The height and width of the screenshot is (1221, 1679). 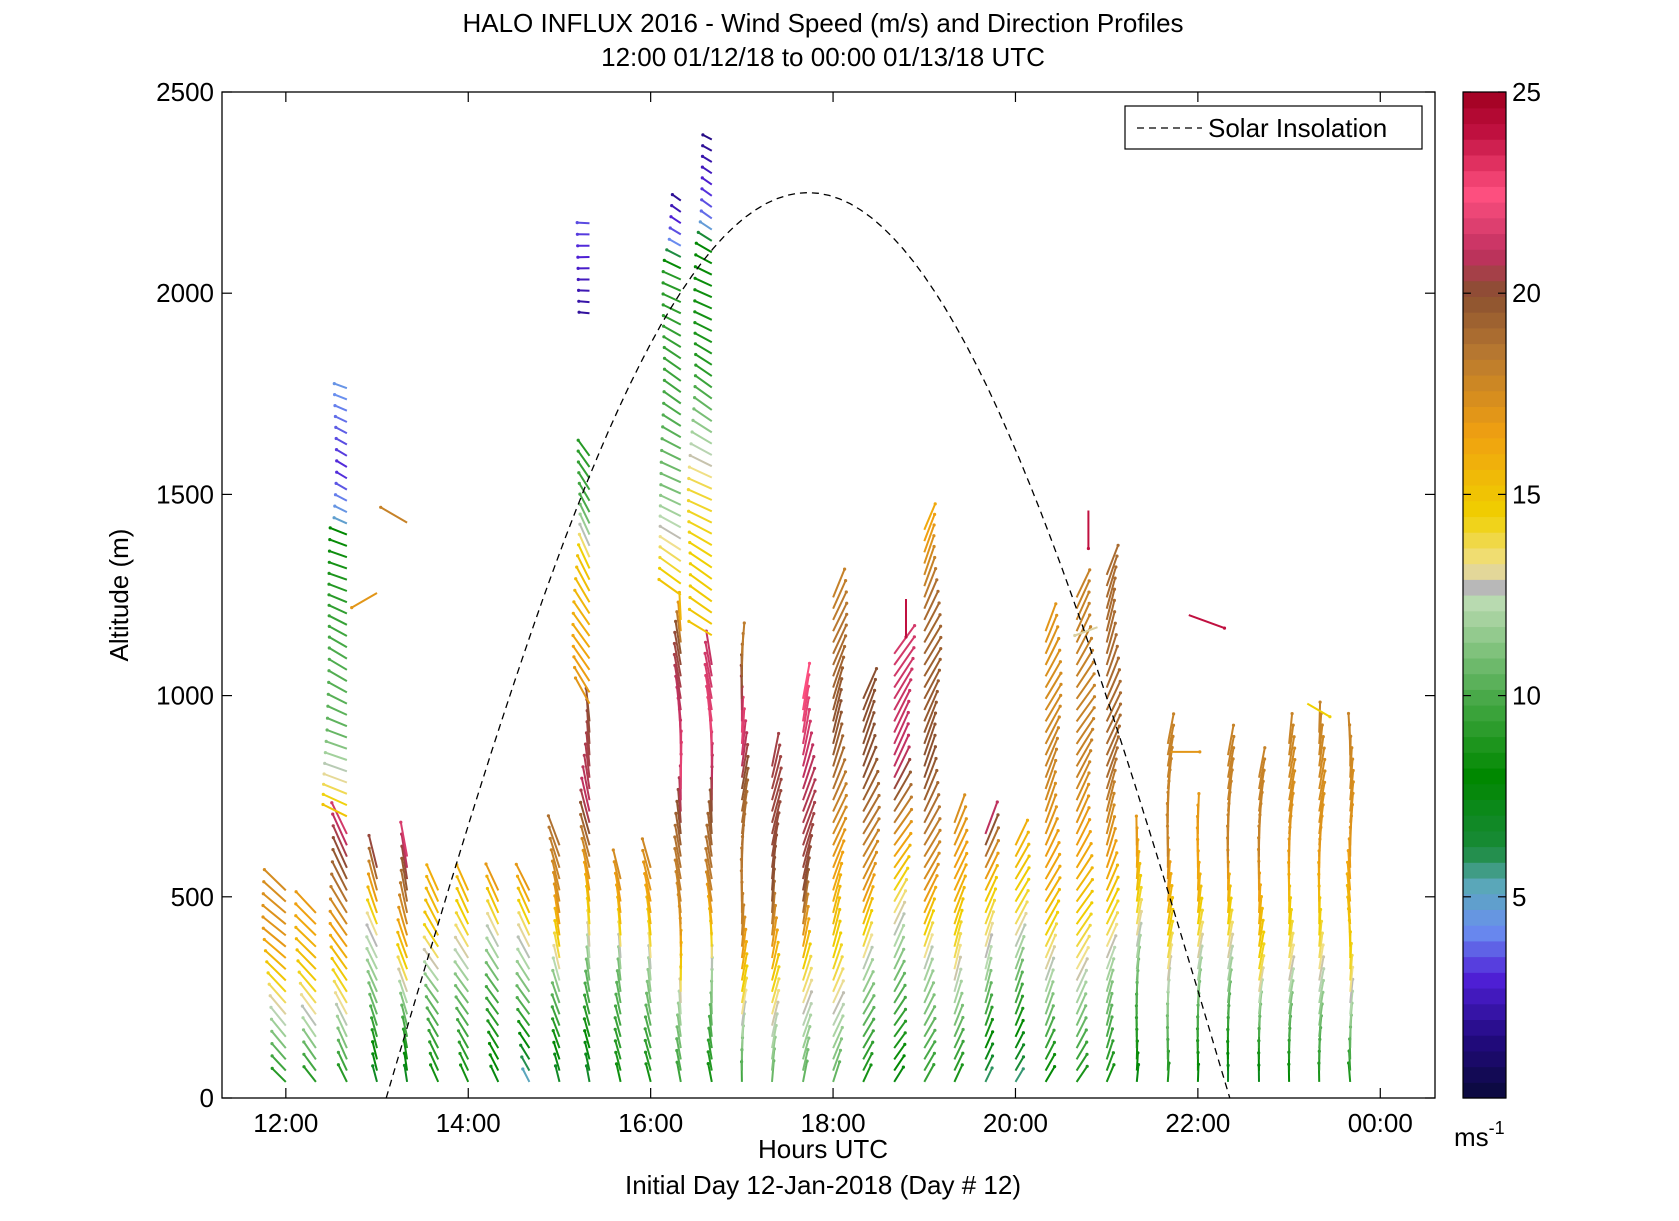 What do you see at coordinates (285, 1123) in the screenshot?
I see `x-tick-label: 12:00` at bounding box center [285, 1123].